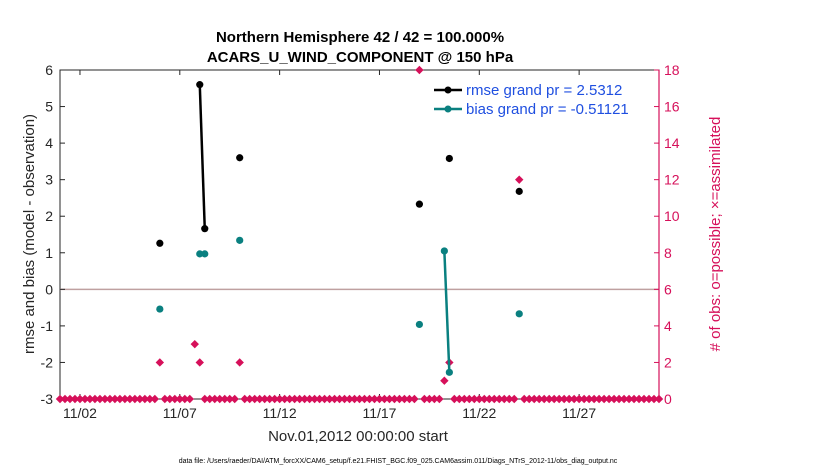 The height and width of the screenshot is (470, 830). What do you see at coordinates (280, 413) in the screenshot?
I see `x-tick-label: 11/12` at bounding box center [280, 413].